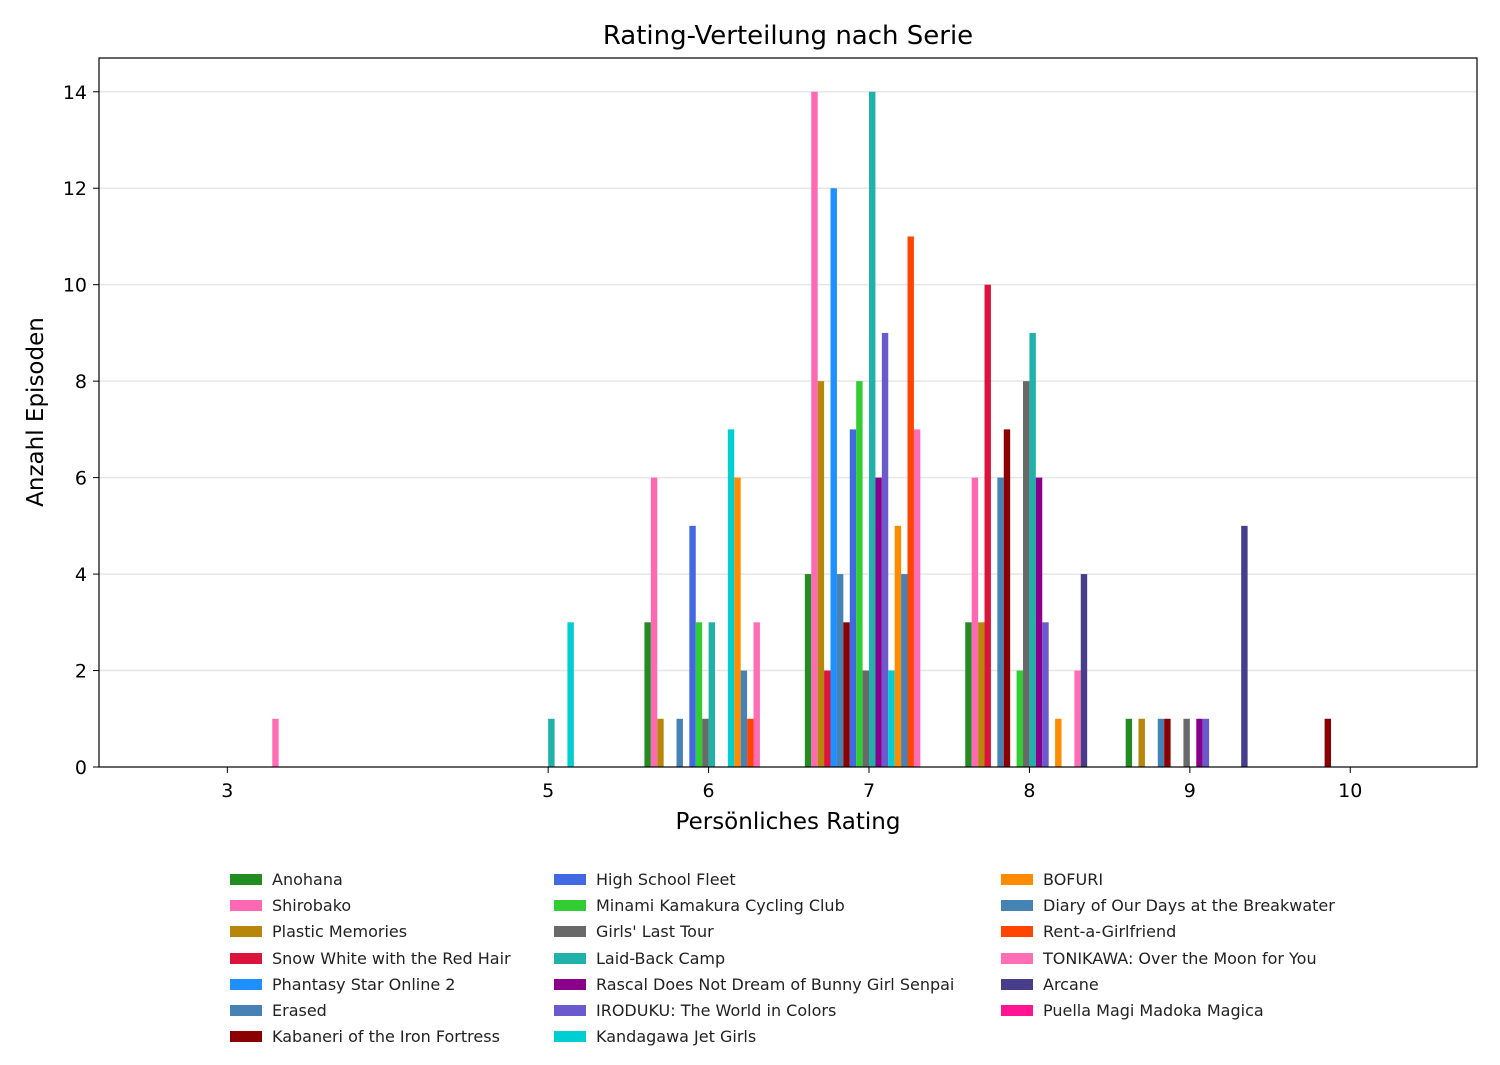 This screenshot has width=1500, height=1065. Describe the element at coordinates (1350, 791) in the screenshot. I see `x-tick-label: 10` at that location.